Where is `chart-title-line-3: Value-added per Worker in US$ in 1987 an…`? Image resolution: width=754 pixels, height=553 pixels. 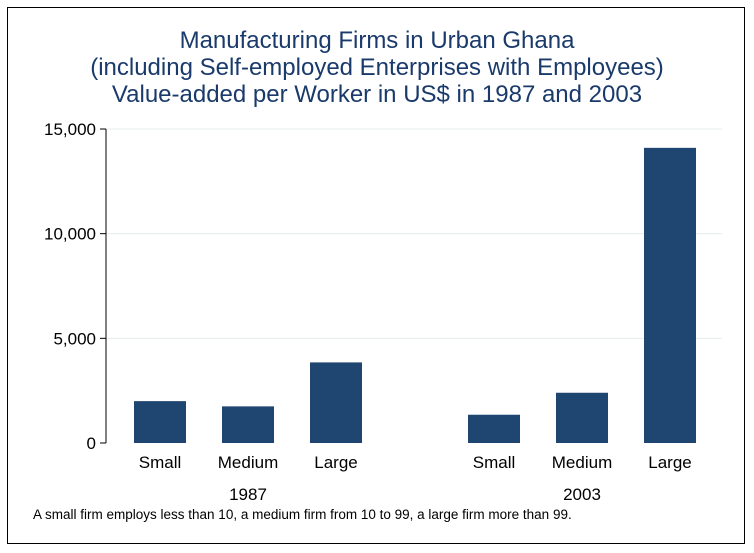 chart-title-line-3: Value-added per Worker in US$ in 1987 an… is located at coordinates (377, 94).